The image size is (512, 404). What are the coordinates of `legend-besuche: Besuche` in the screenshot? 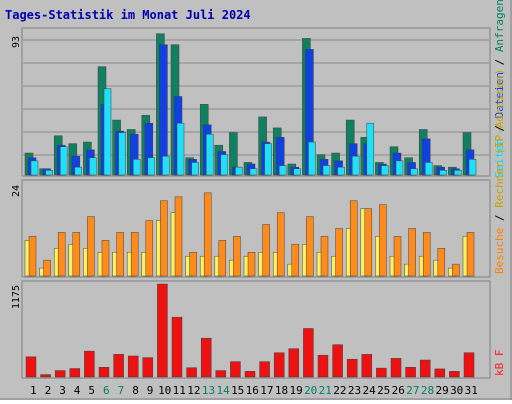 It's located at (499, 251).